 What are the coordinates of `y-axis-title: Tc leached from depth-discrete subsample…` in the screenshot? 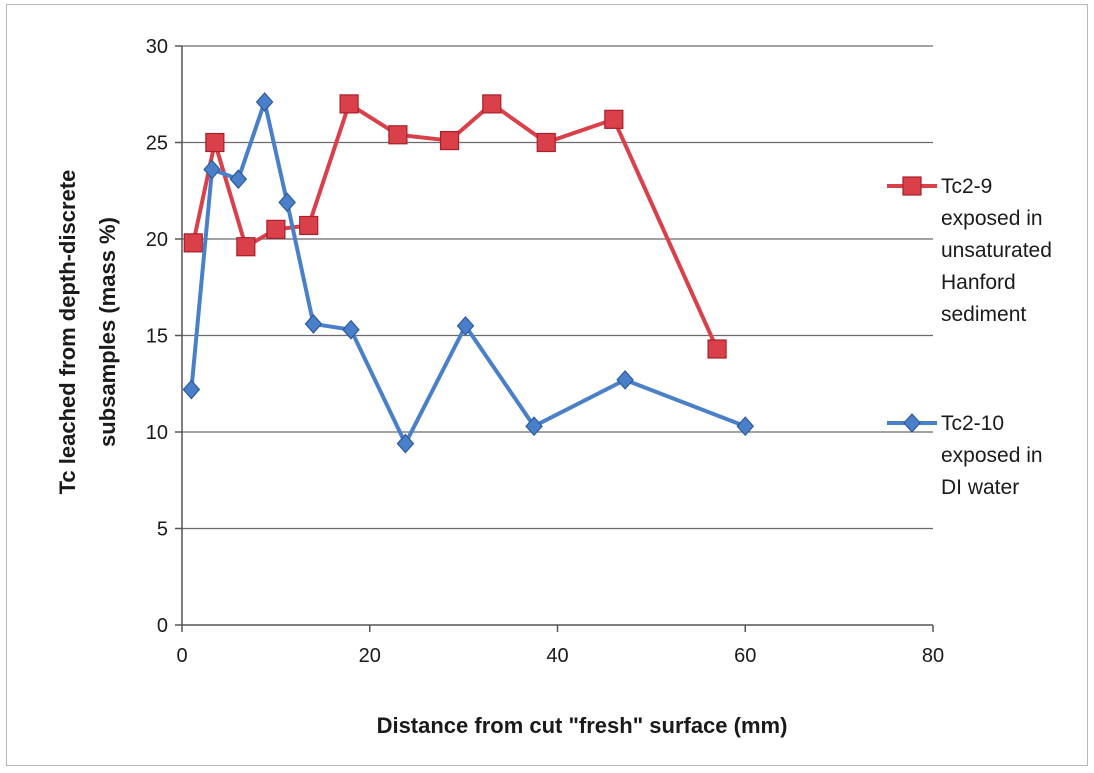 It's located at (87, 332).